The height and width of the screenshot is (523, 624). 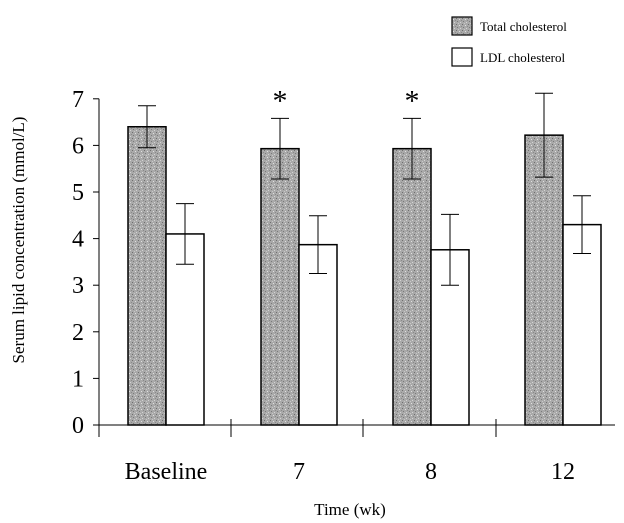 What do you see at coordinates (354, 452) in the screenshot?
I see `x-axis: Baseline 7 8 12` at bounding box center [354, 452].